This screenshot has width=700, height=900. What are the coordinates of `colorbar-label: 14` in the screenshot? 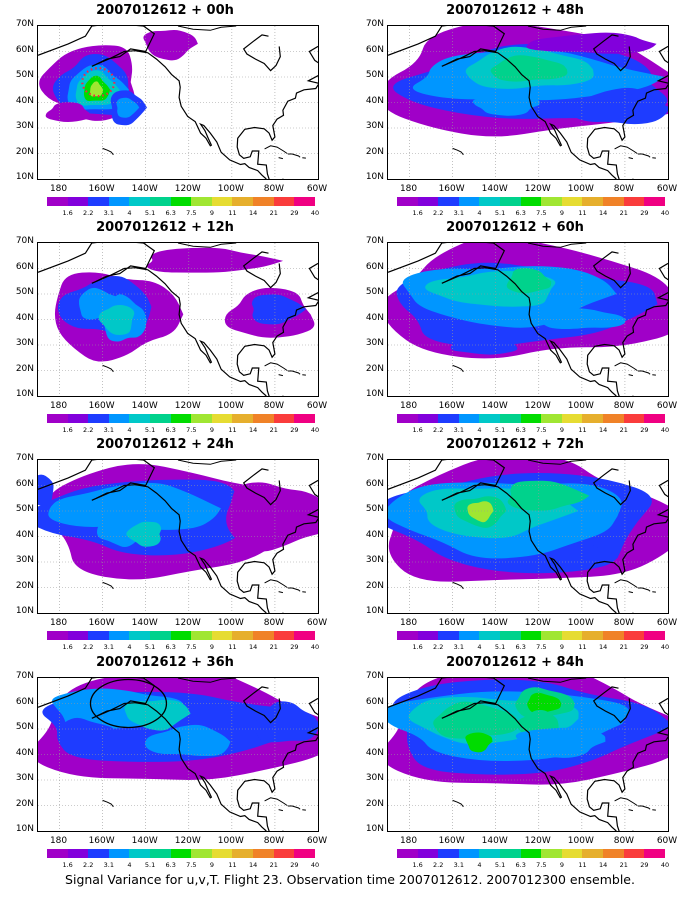 It's located at (603, 430).